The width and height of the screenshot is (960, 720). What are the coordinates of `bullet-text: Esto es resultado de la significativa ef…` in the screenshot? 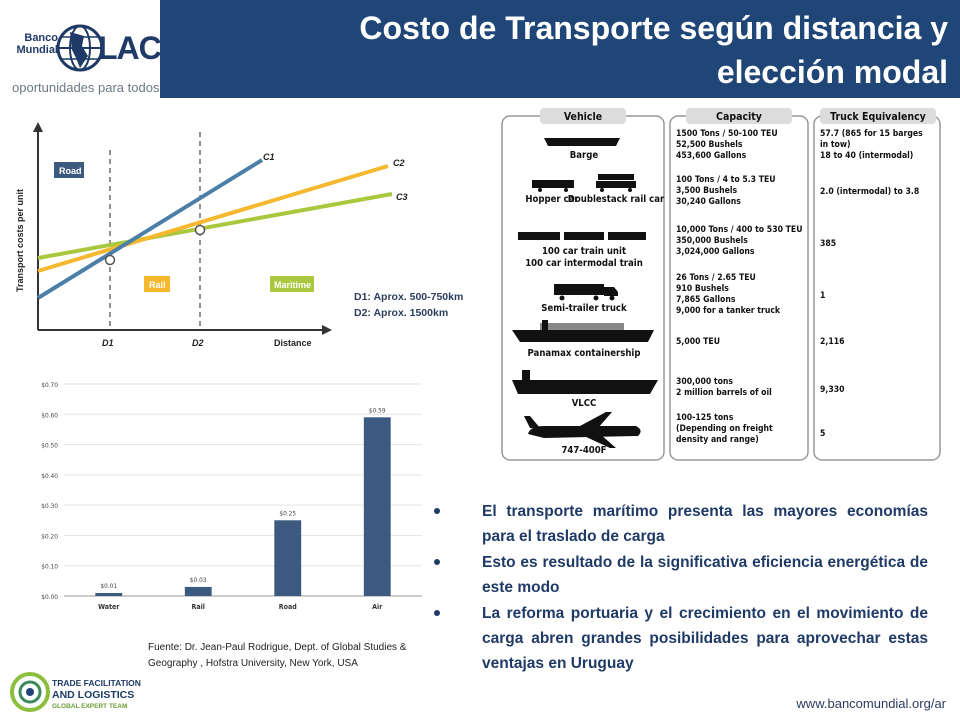 It's located at (705, 575).